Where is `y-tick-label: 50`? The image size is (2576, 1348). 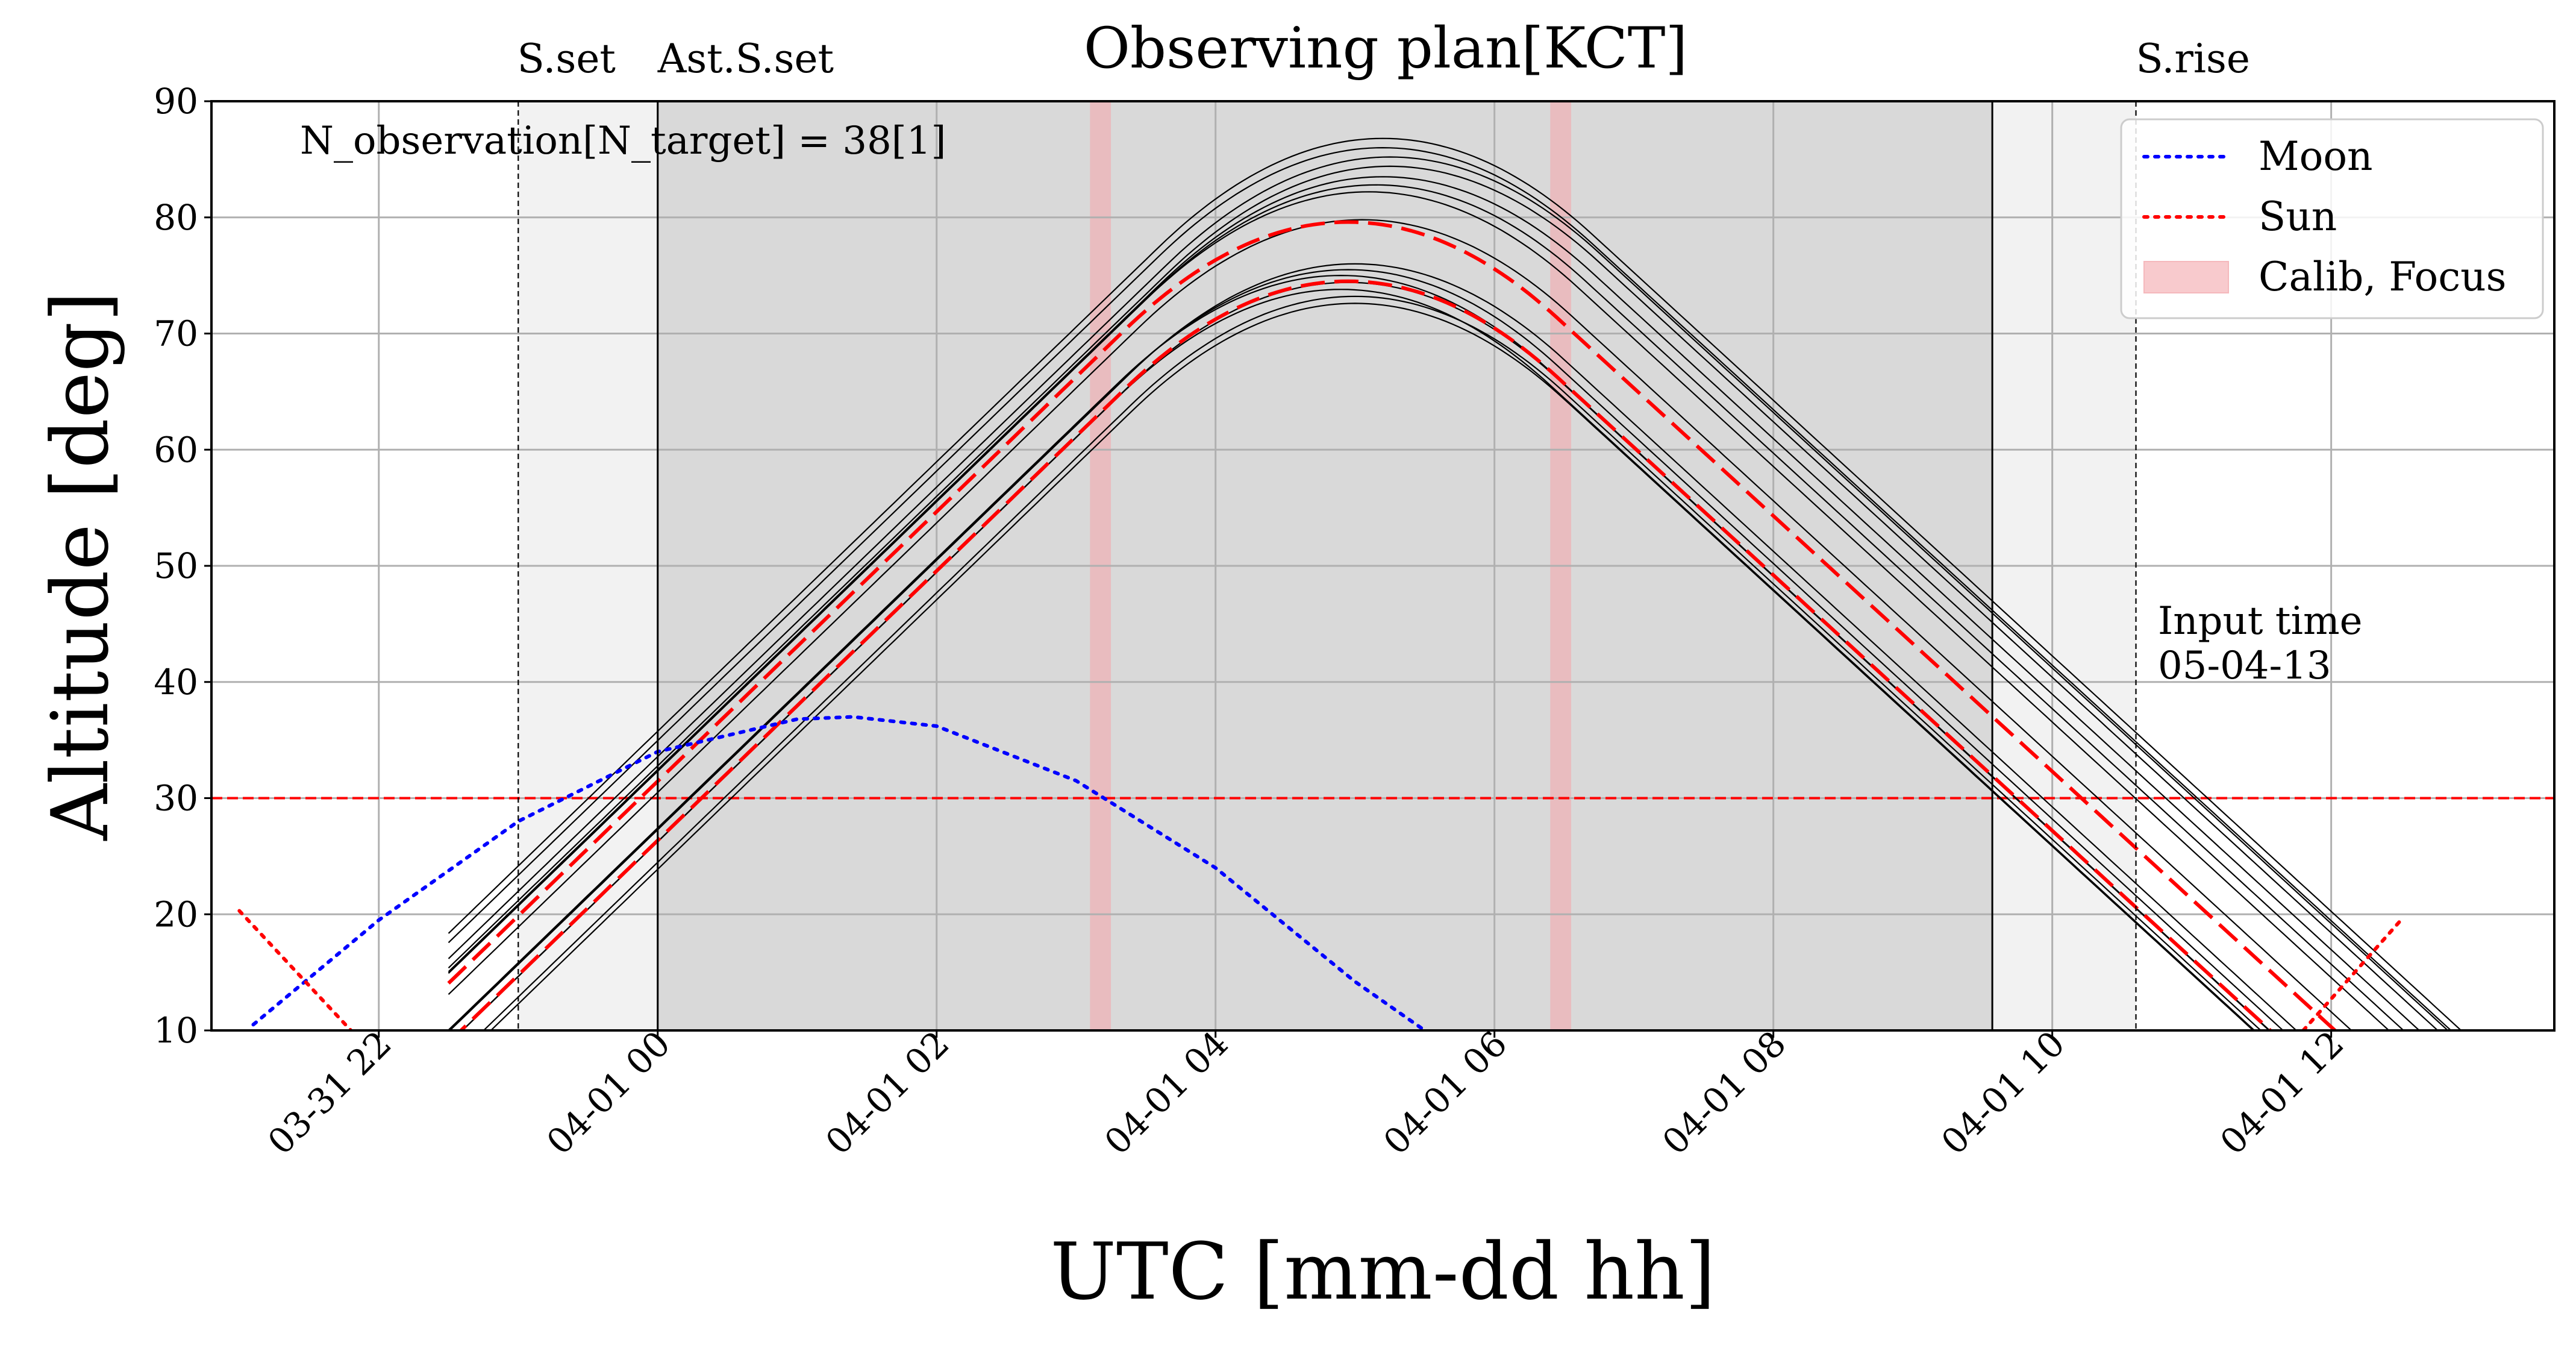 y-tick-label: 50 is located at coordinates (176, 565).